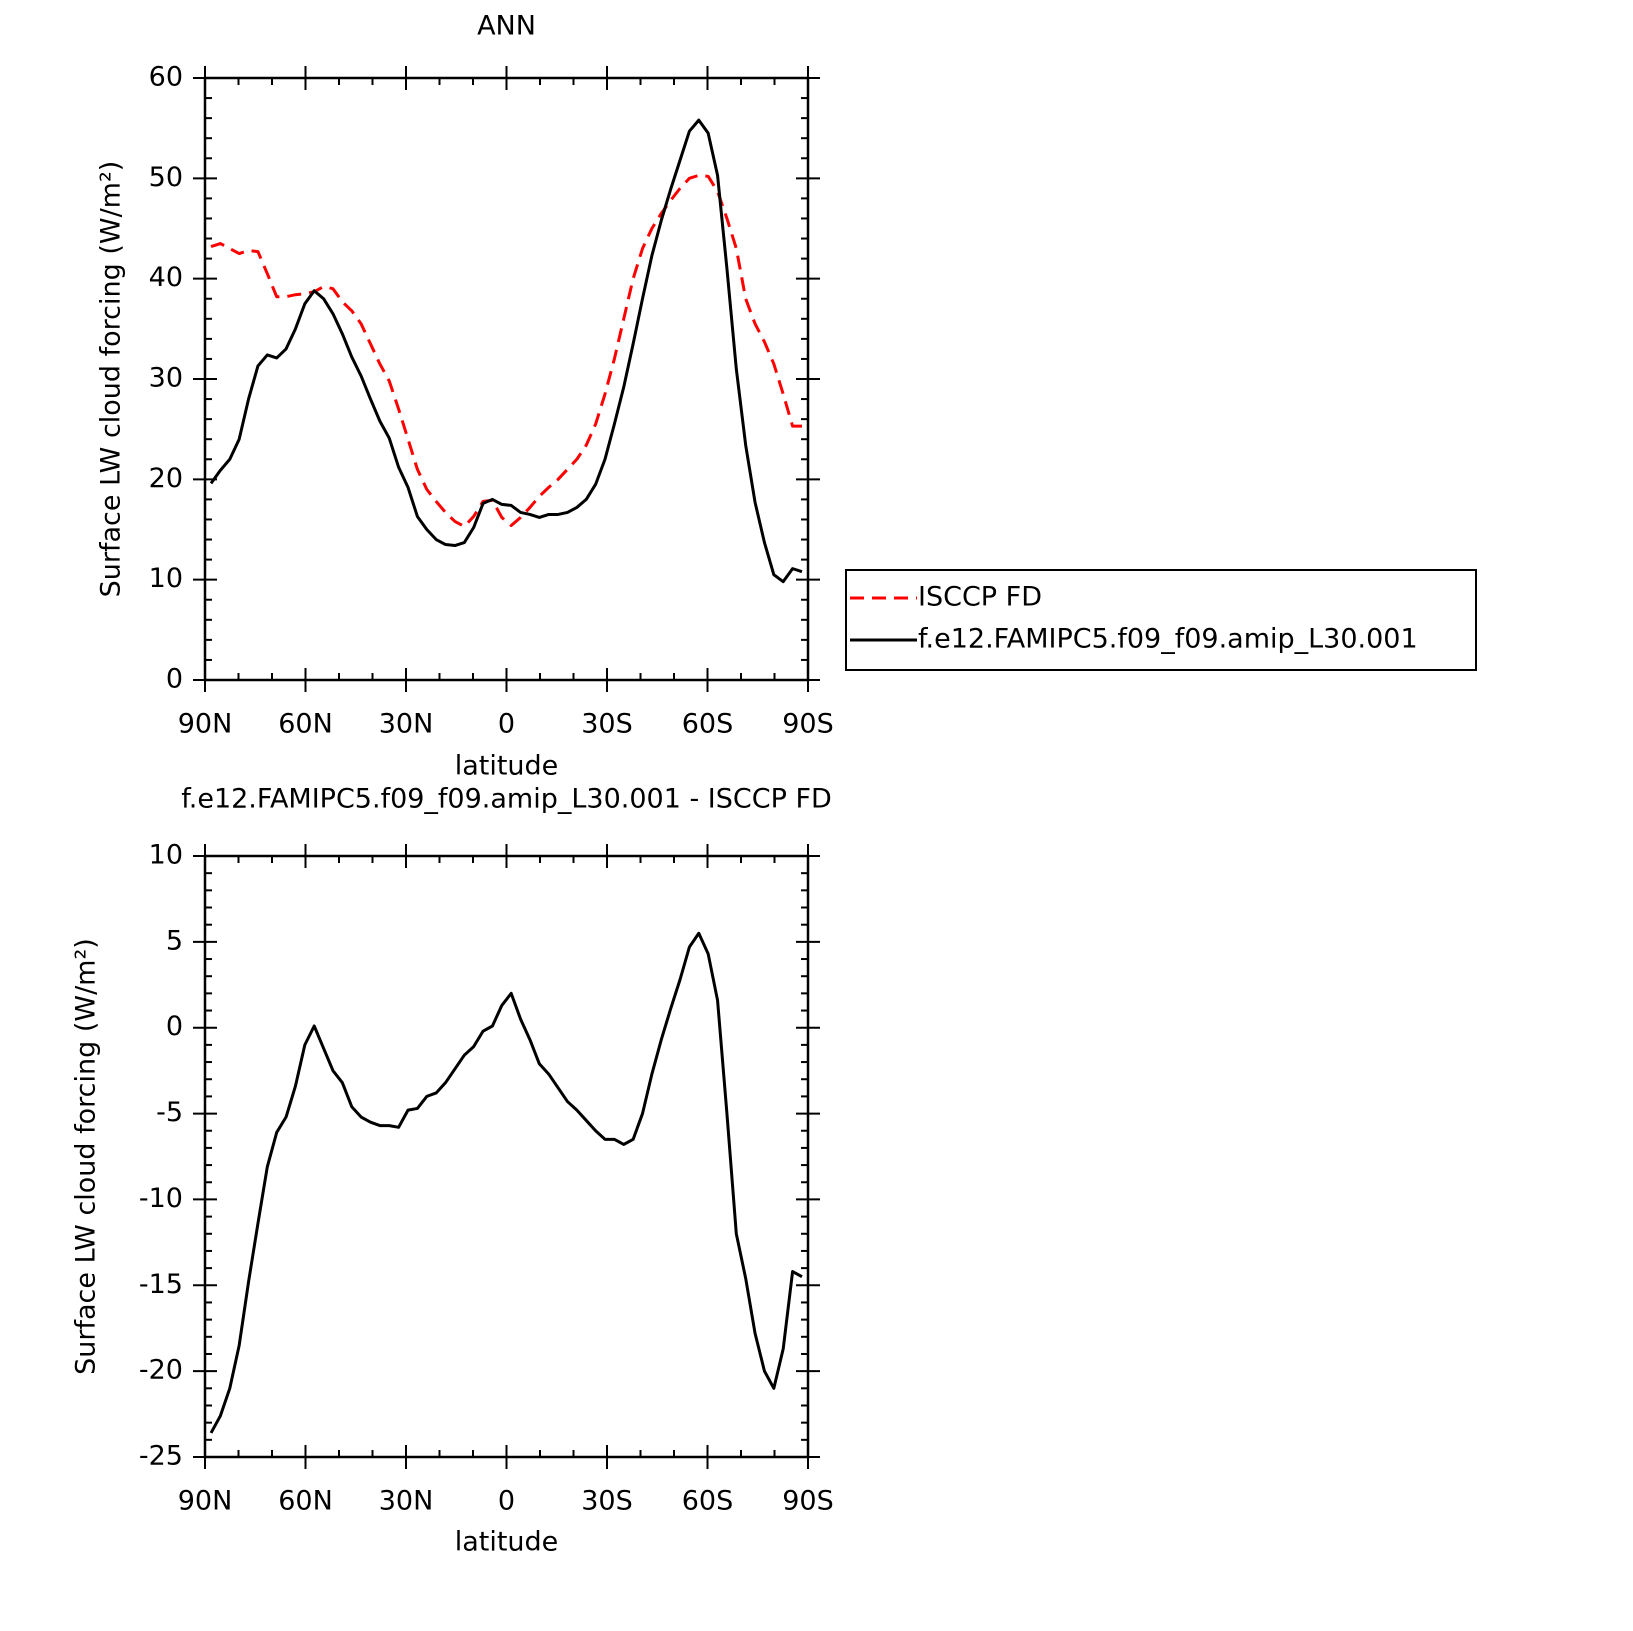 This screenshot has width=1633, height=1631. What do you see at coordinates (161, 1284) in the screenshot?
I see `y-tick-label: -15` at bounding box center [161, 1284].